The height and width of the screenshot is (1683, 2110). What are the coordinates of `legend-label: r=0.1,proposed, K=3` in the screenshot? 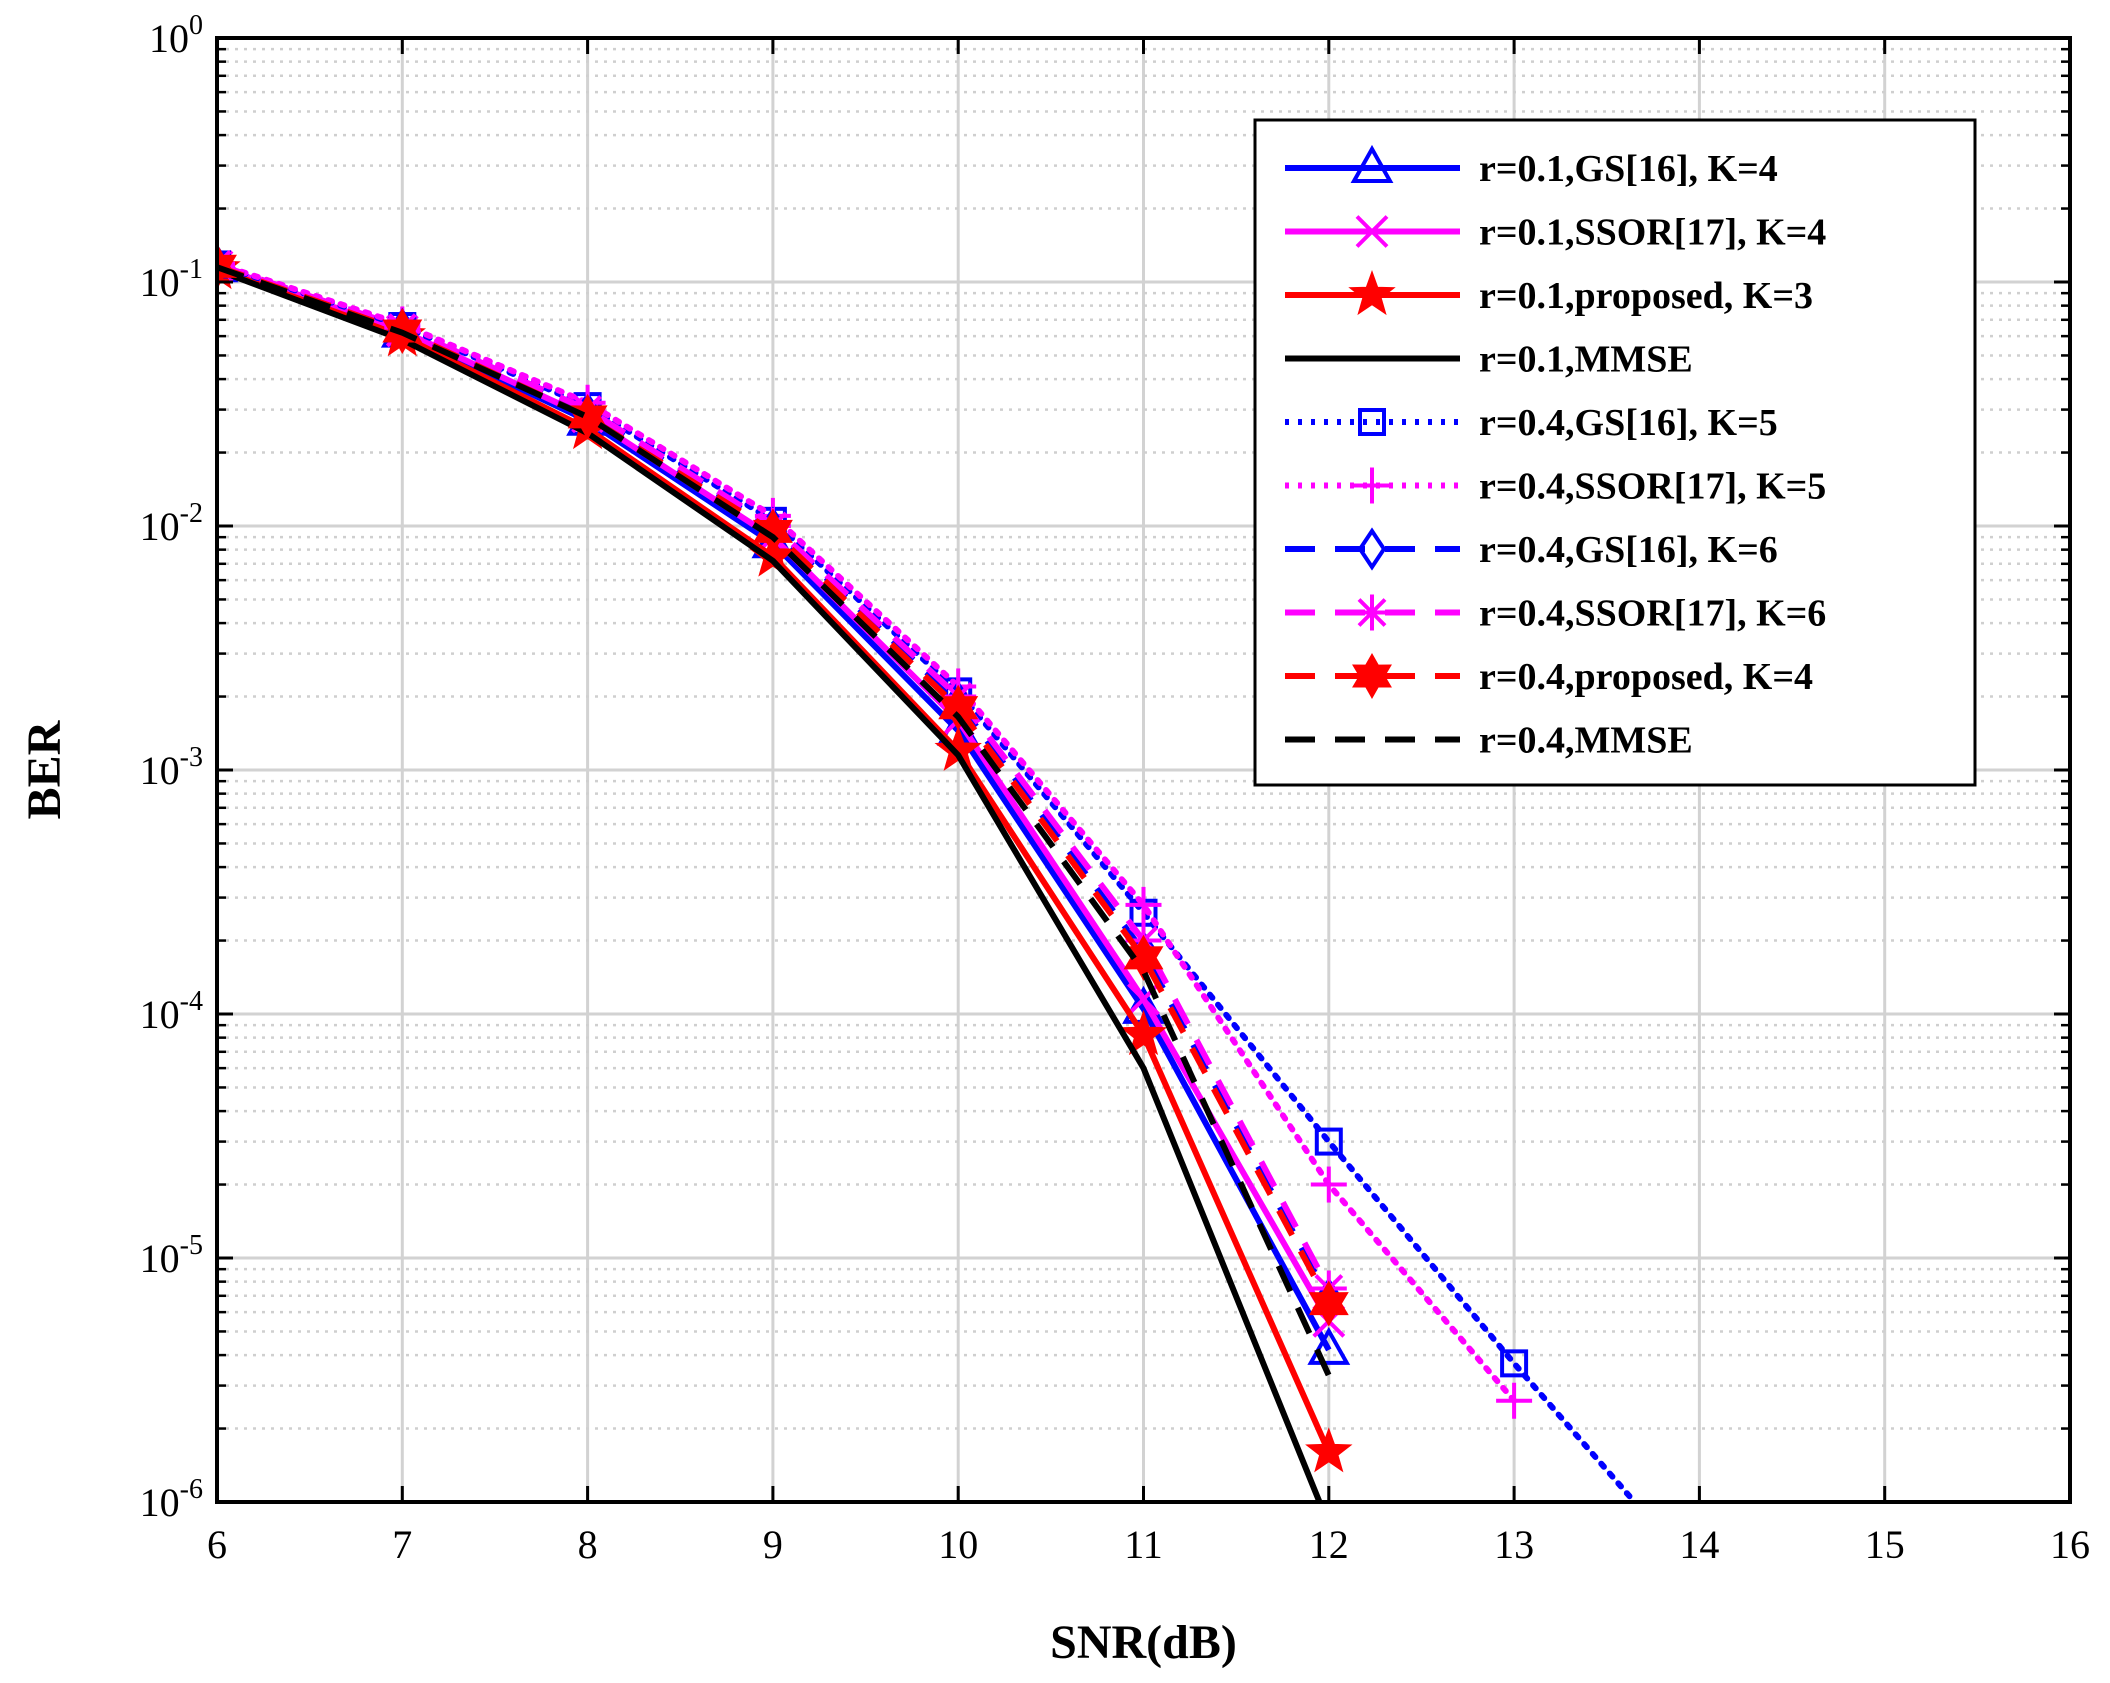 It's located at (1646, 296).